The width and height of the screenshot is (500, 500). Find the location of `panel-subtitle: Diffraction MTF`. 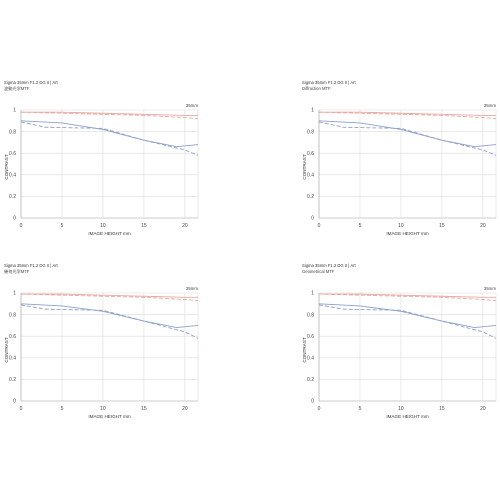

panel-subtitle: Diffraction MTF is located at coordinates (316, 88).